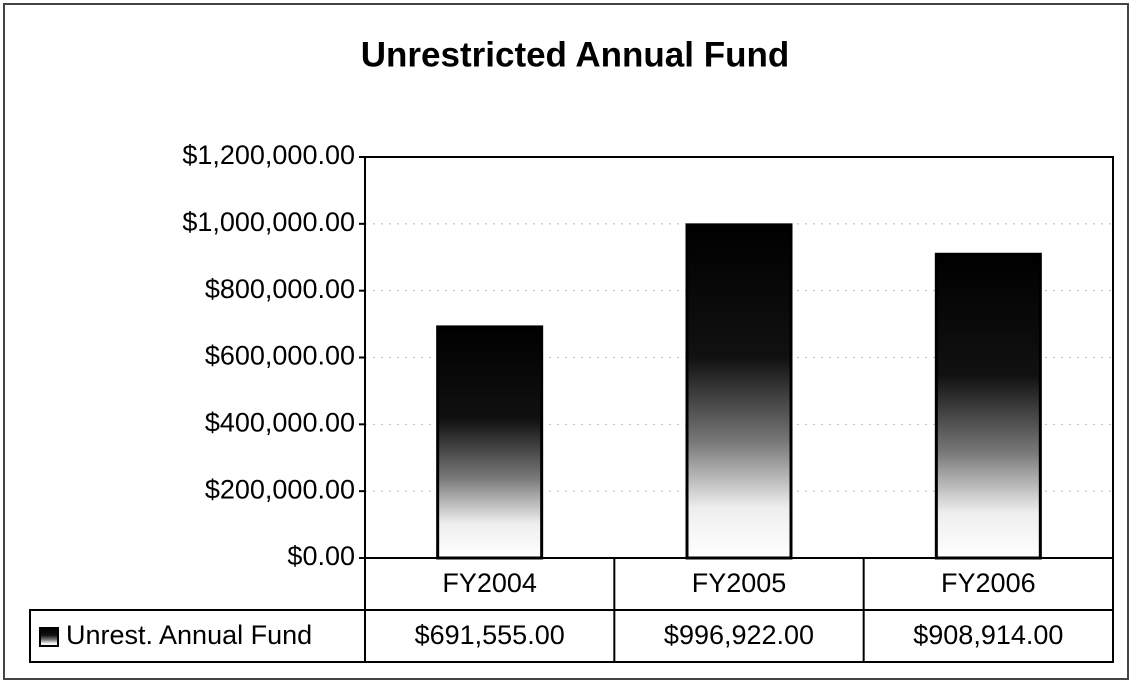 Image resolution: width=1133 pixels, height=683 pixels. What do you see at coordinates (988, 635) in the screenshot?
I see `data-table-value: $908,914.00` at bounding box center [988, 635].